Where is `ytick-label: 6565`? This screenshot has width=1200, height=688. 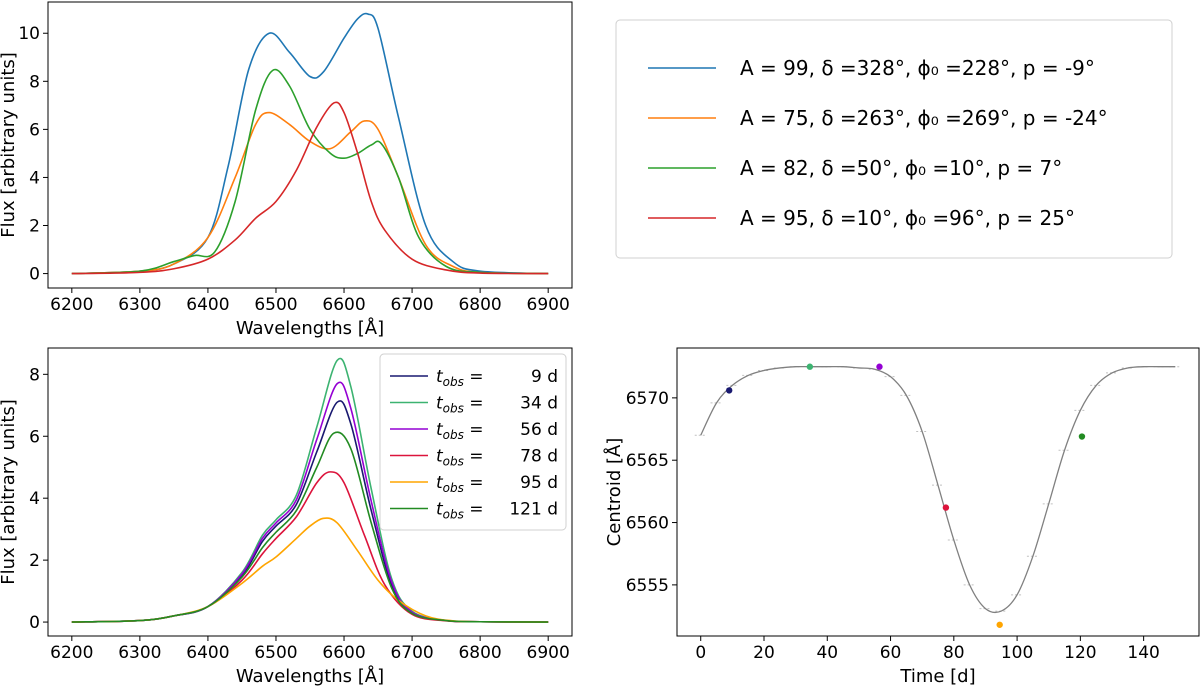 ytick-label: 6565 is located at coordinates (647, 461).